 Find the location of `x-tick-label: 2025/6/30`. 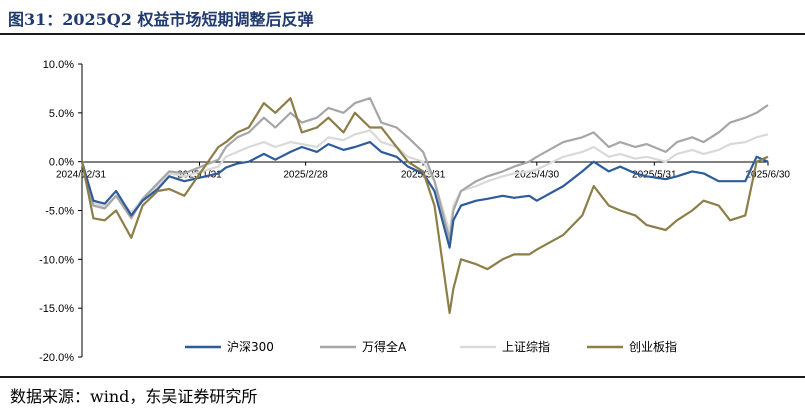

x-tick-label: 2025/6/30 is located at coordinates (768, 175).